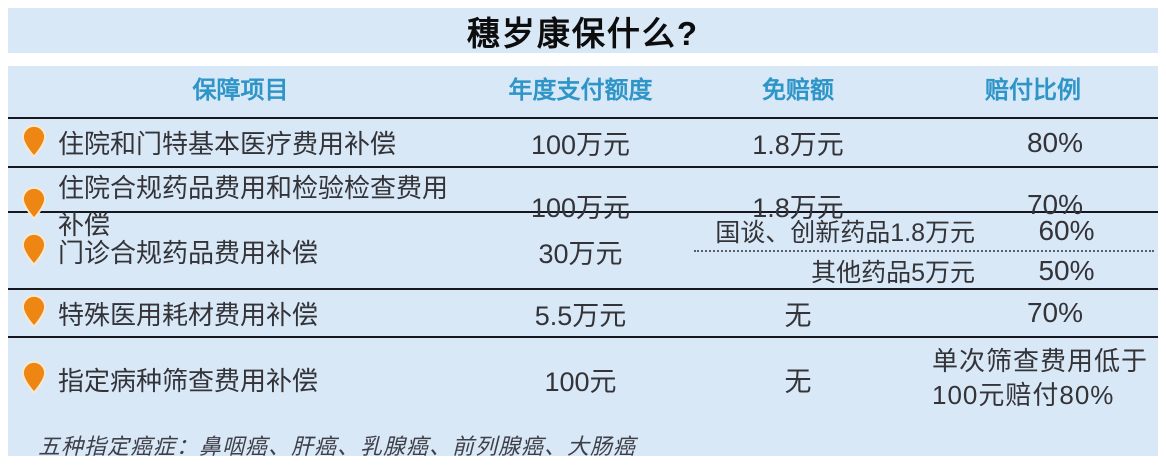  What do you see at coordinates (580, 381) in the screenshot?
I see `row-limit-value: 100元` at bounding box center [580, 381].